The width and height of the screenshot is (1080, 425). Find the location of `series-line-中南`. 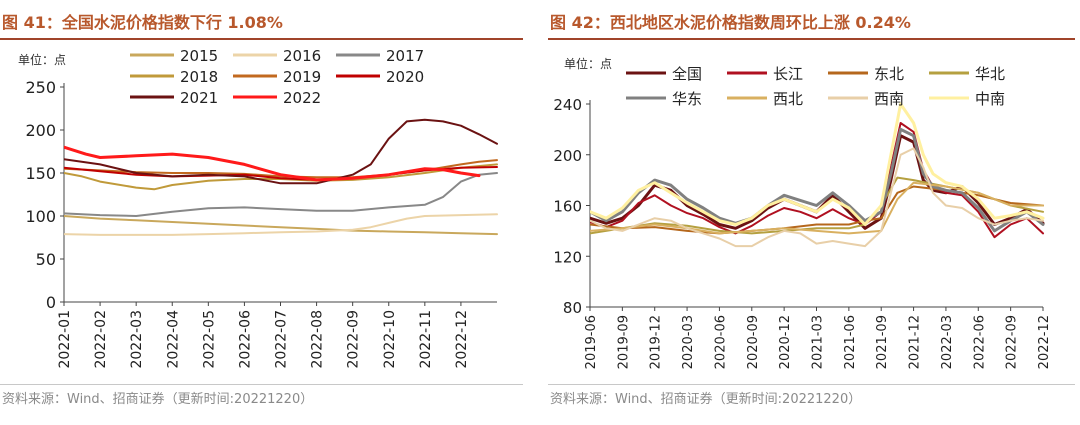

series-line-中南 is located at coordinates (817, 164).